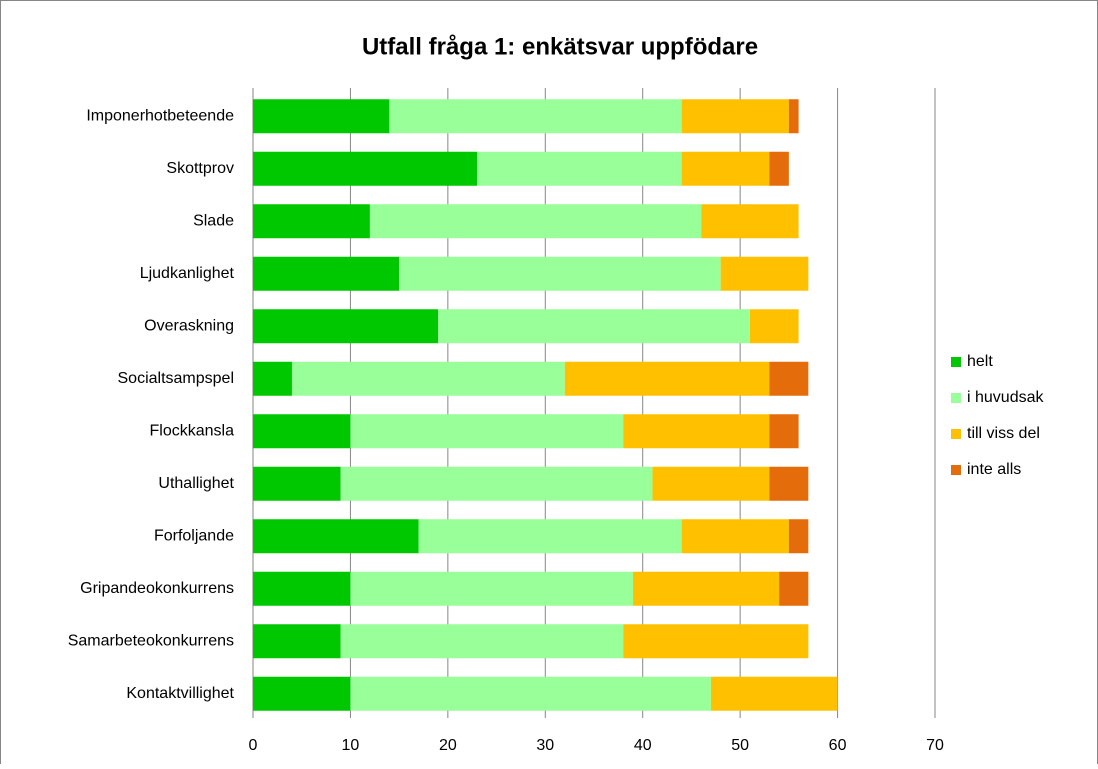 Image resolution: width=1098 pixels, height=769 pixels. What do you see at coordinates (151, 640) in the screenshot?
I see `y-tick-label: Samarbeteokonkurrens` at bounding box center [151, 640].